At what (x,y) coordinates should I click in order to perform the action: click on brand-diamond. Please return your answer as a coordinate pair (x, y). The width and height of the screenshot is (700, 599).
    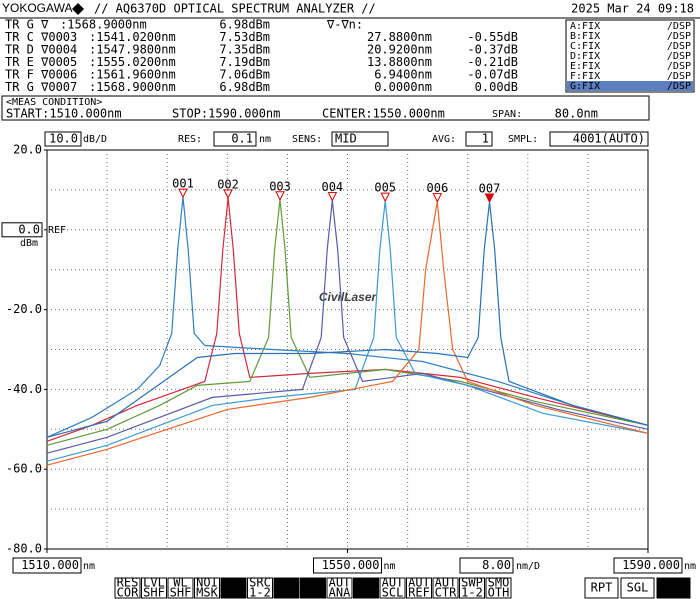
    Looking at the image, I should click on (78, 9).